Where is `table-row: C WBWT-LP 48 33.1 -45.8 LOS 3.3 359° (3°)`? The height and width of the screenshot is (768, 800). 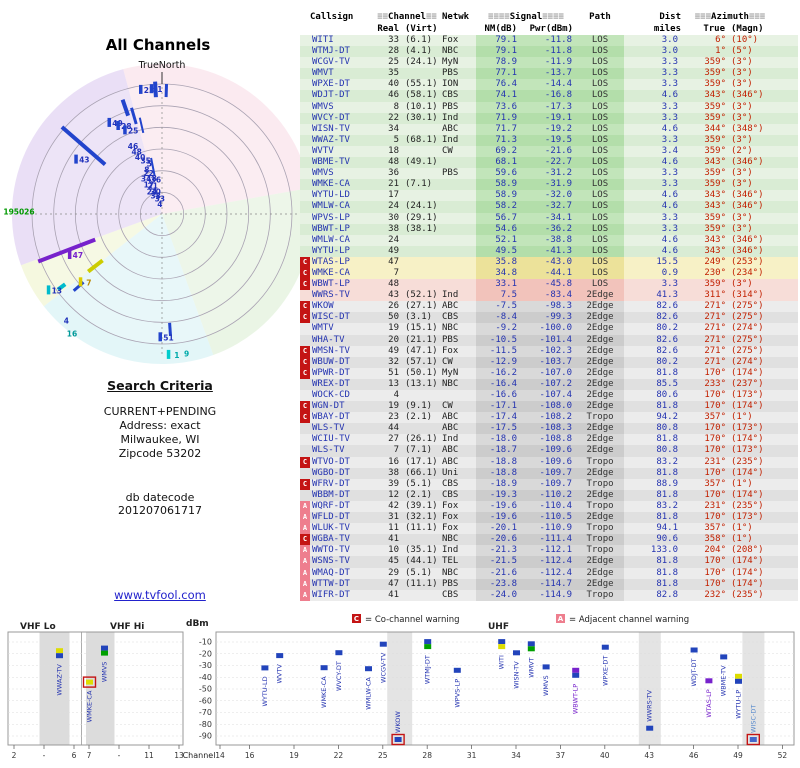
table-row: C WBWT-LP 48 33.1 -45.8 LOS 3.3 359° (3°) is located at coordinates (549, 285).